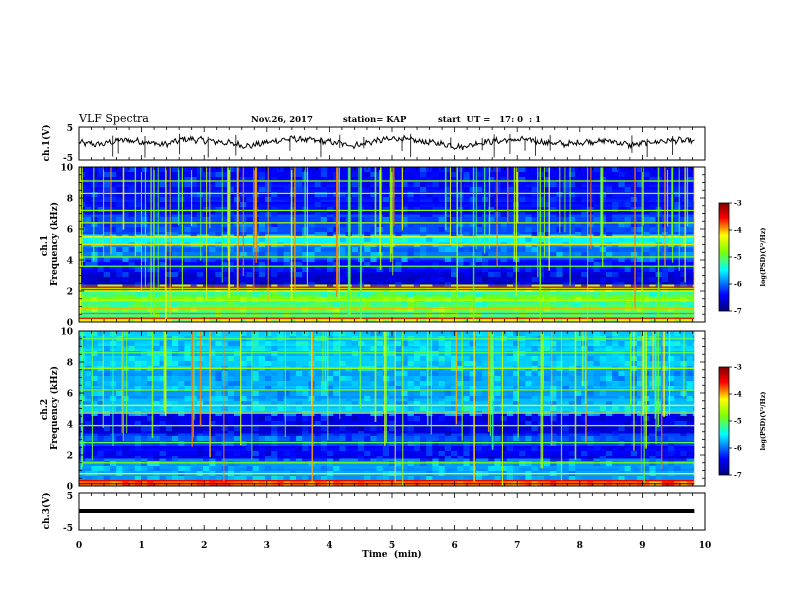  I want to click on spectrogram-line, so click(387, 193).